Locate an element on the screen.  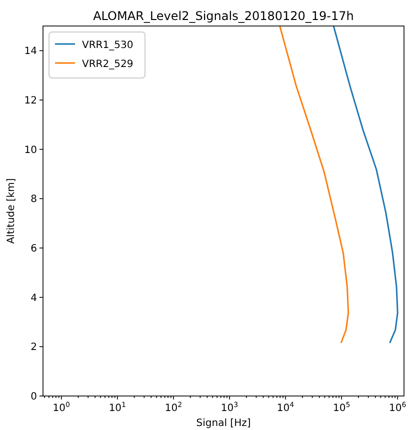
y-tick-label: 14 is located at coordinates (30, 52).